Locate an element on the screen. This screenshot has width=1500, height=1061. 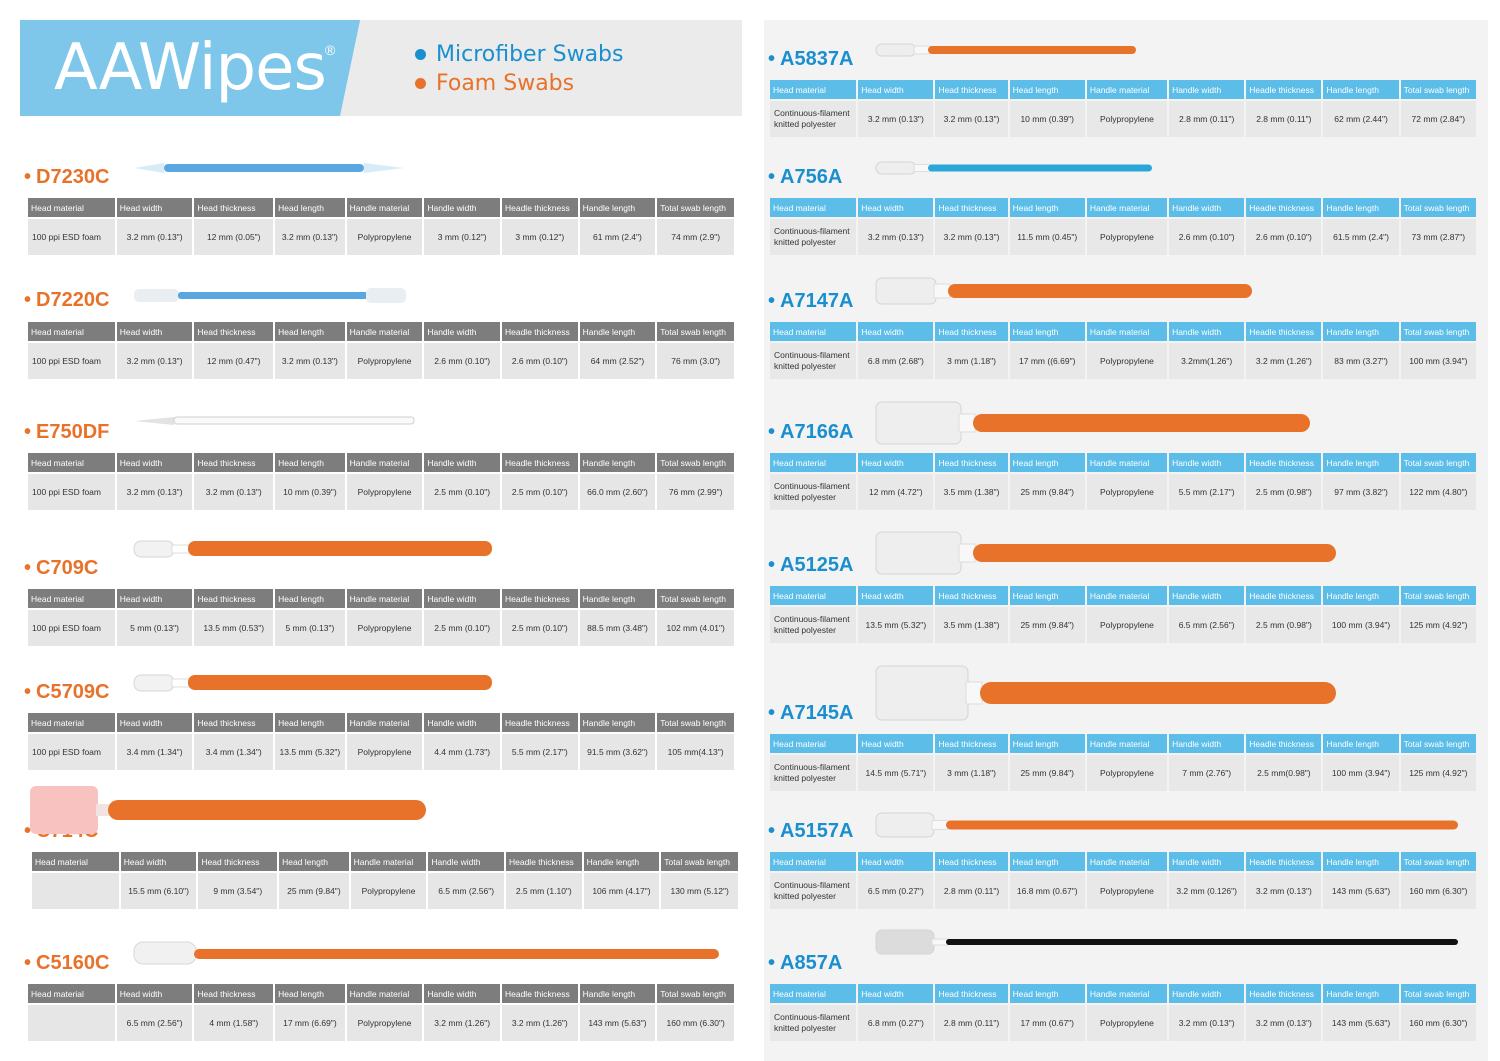
spec-cell: 100 mm (3.94") is located at coordinates (1361, 625).